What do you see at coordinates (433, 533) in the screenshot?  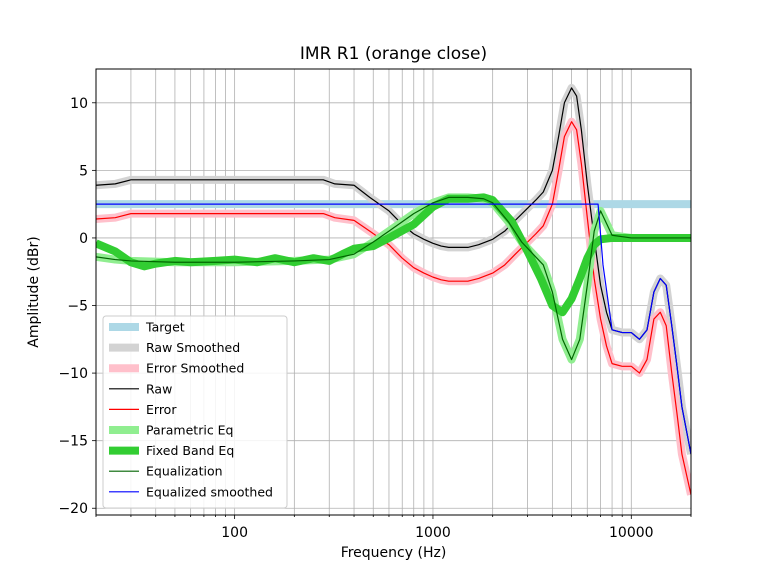 I see `x-tick-label: 1000` at bounding box center [433, 533].